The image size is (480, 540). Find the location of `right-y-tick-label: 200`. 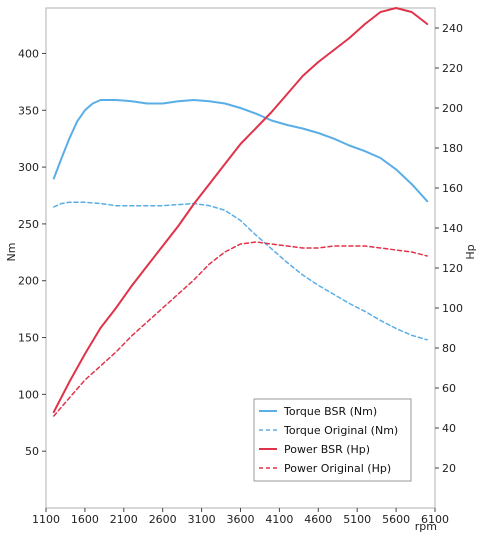

right-y-tick-label: 200 is located at coordinates (452, 108).